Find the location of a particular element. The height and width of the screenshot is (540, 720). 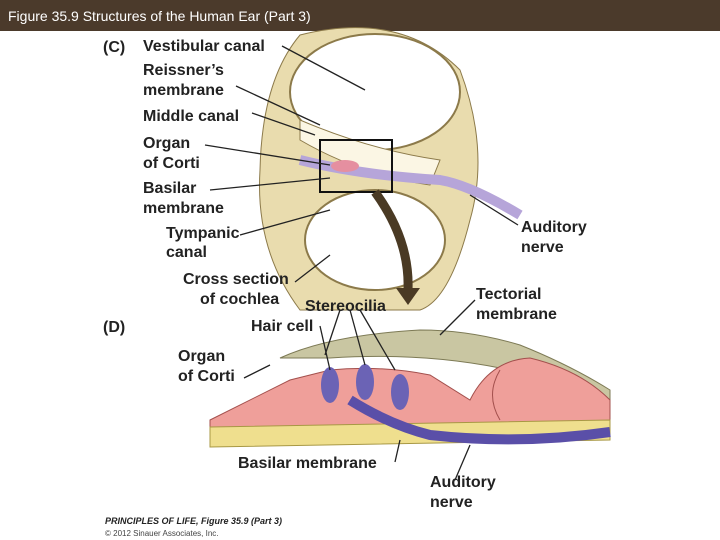

label: of cochlea is located at coordinates (239, 299).